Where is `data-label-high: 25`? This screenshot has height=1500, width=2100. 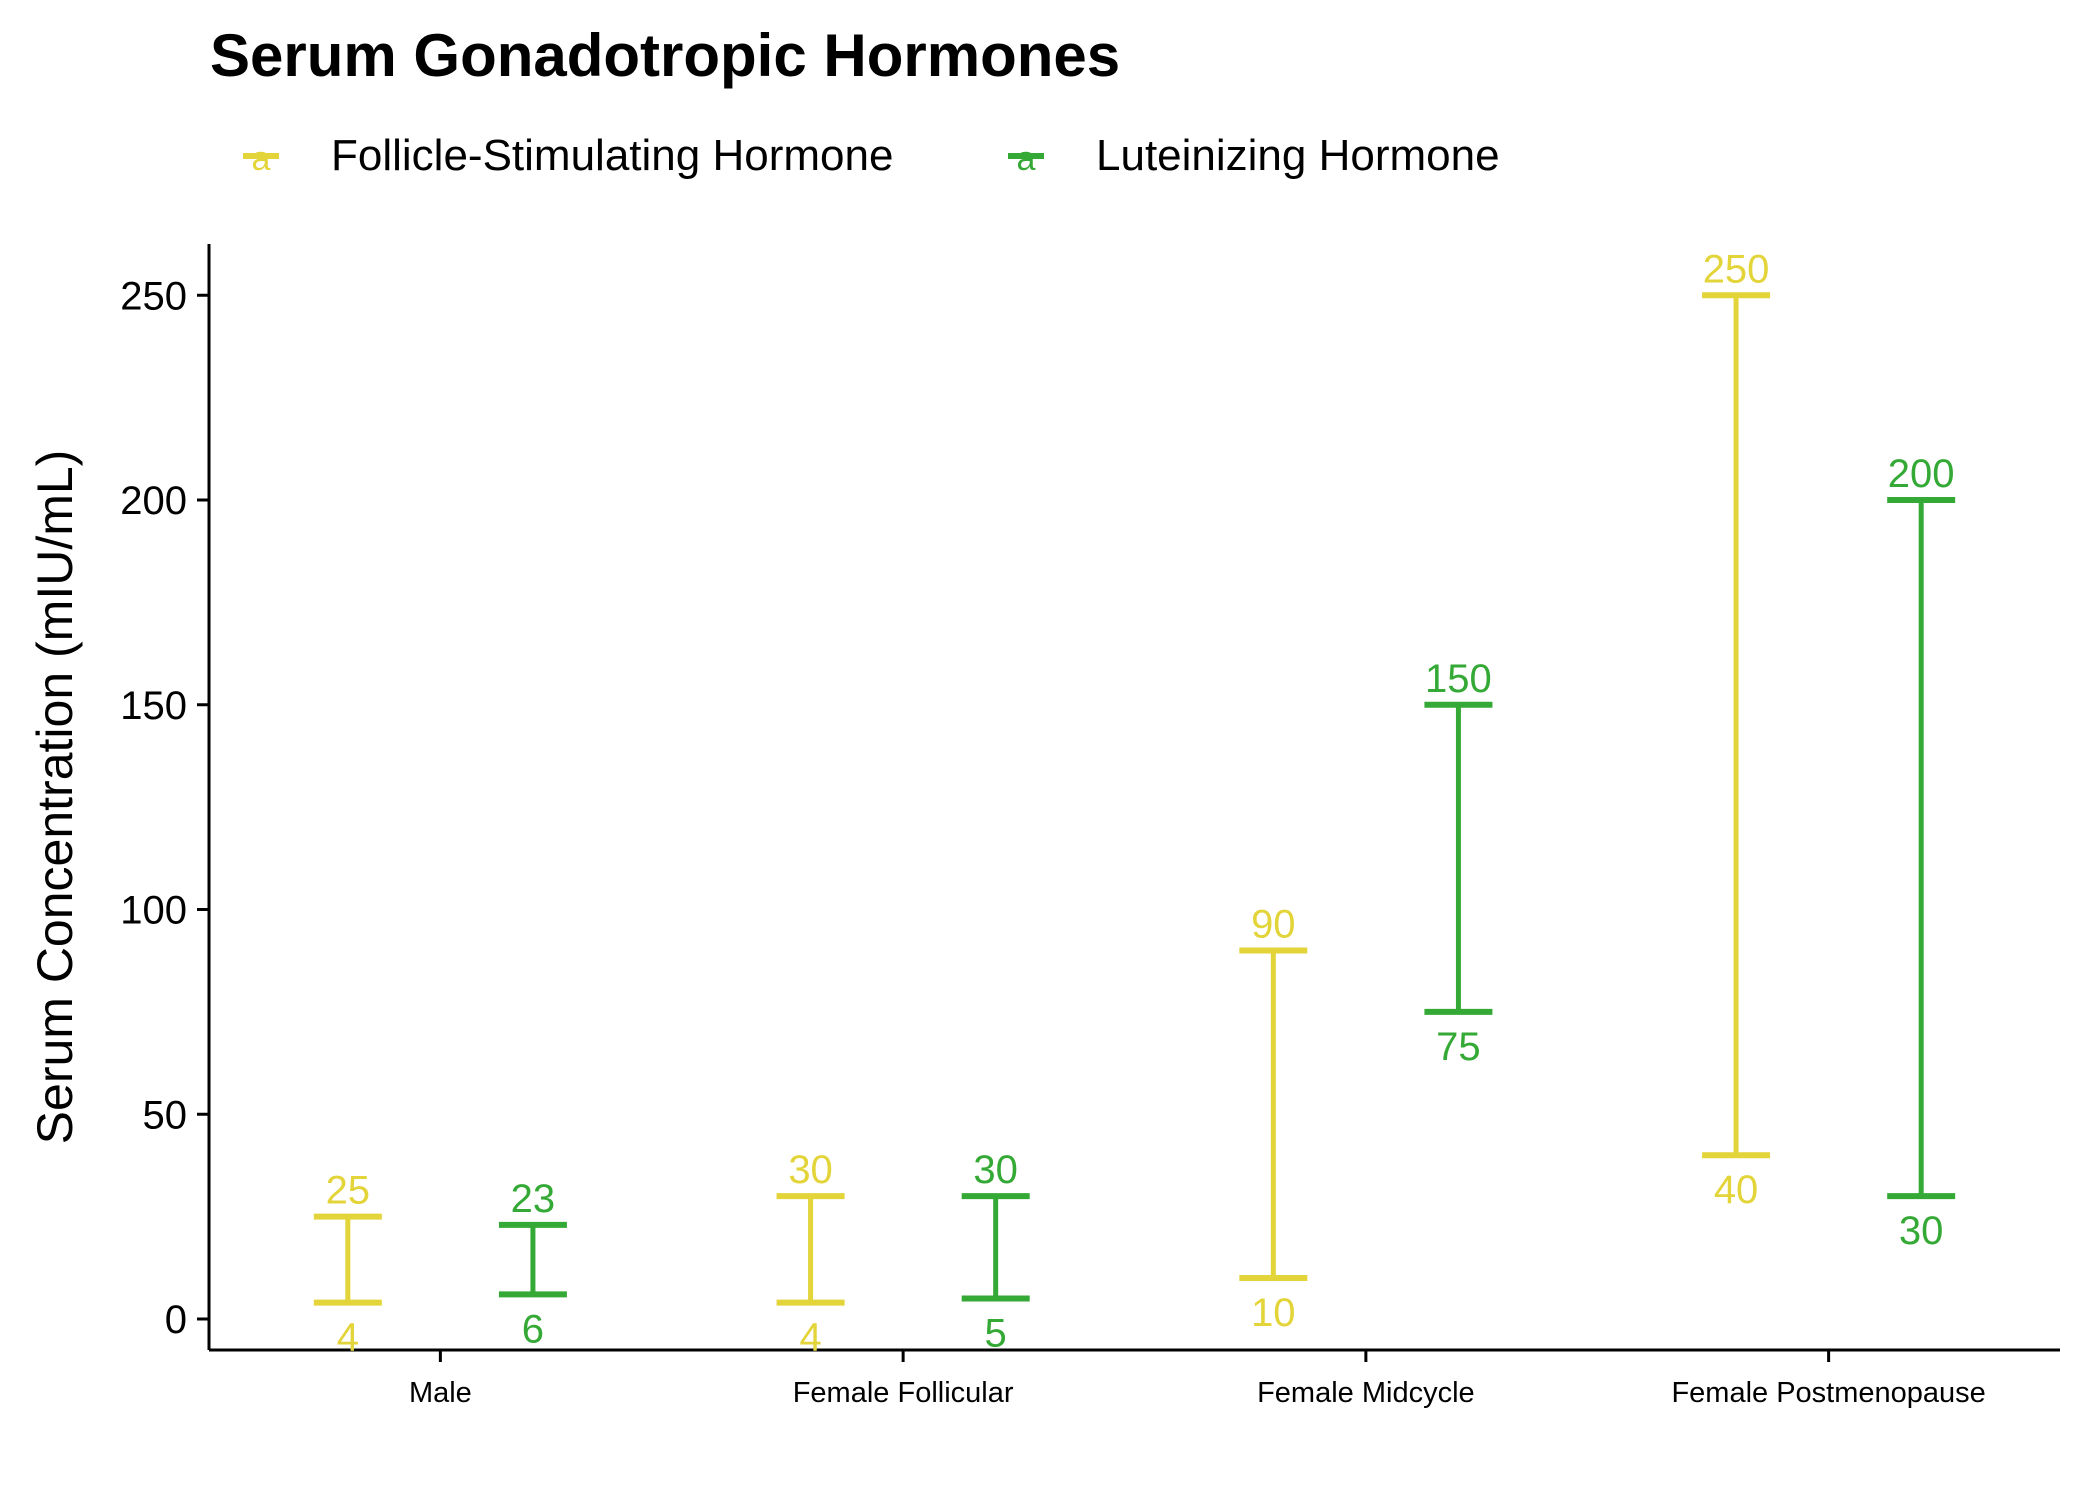 data-label-high: 25 is located at coordinates (348, 1191).